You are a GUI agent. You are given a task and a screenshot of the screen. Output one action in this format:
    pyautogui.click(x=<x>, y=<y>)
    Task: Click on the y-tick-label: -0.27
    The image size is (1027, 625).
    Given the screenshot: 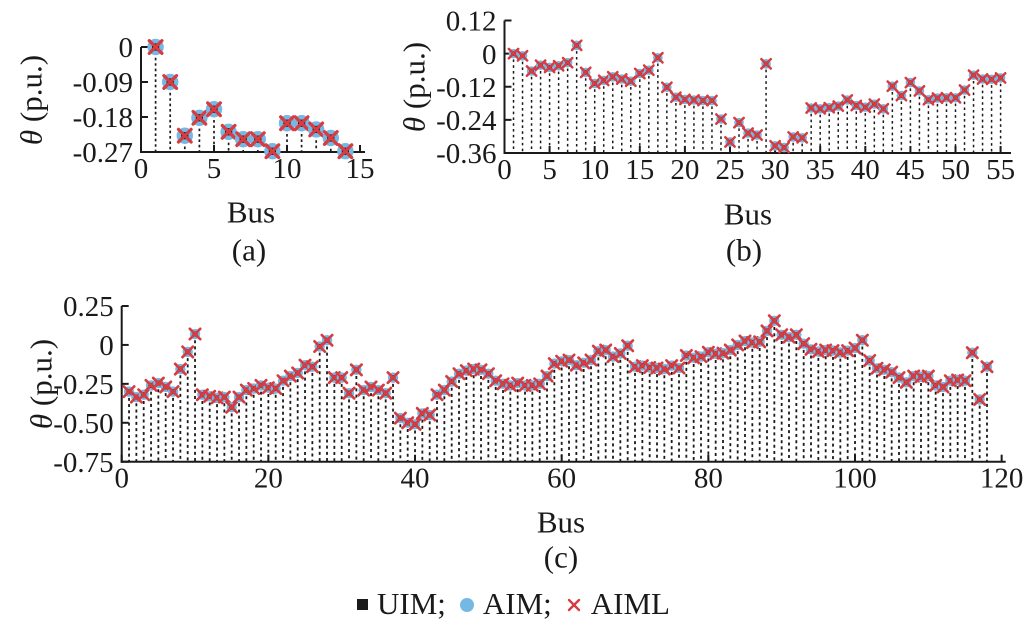 What is the action you would take?
    pyautogui.click(x=103, y=153)
    